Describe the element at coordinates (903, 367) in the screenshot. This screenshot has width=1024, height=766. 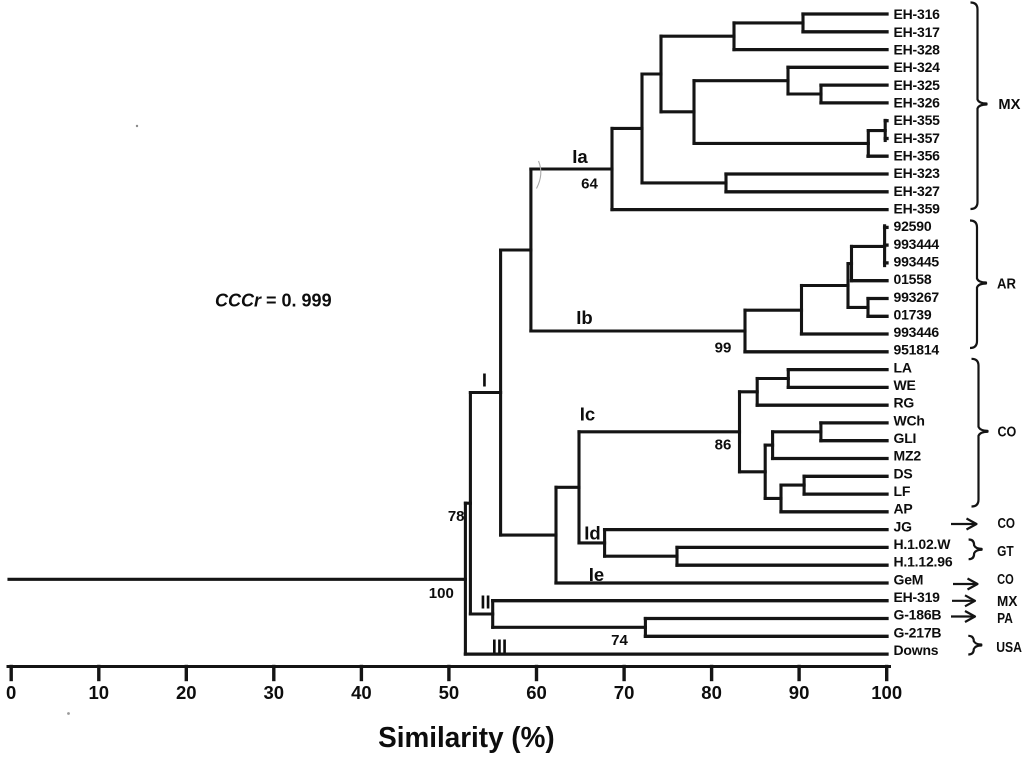
I see `svg-text: LA` at that location.